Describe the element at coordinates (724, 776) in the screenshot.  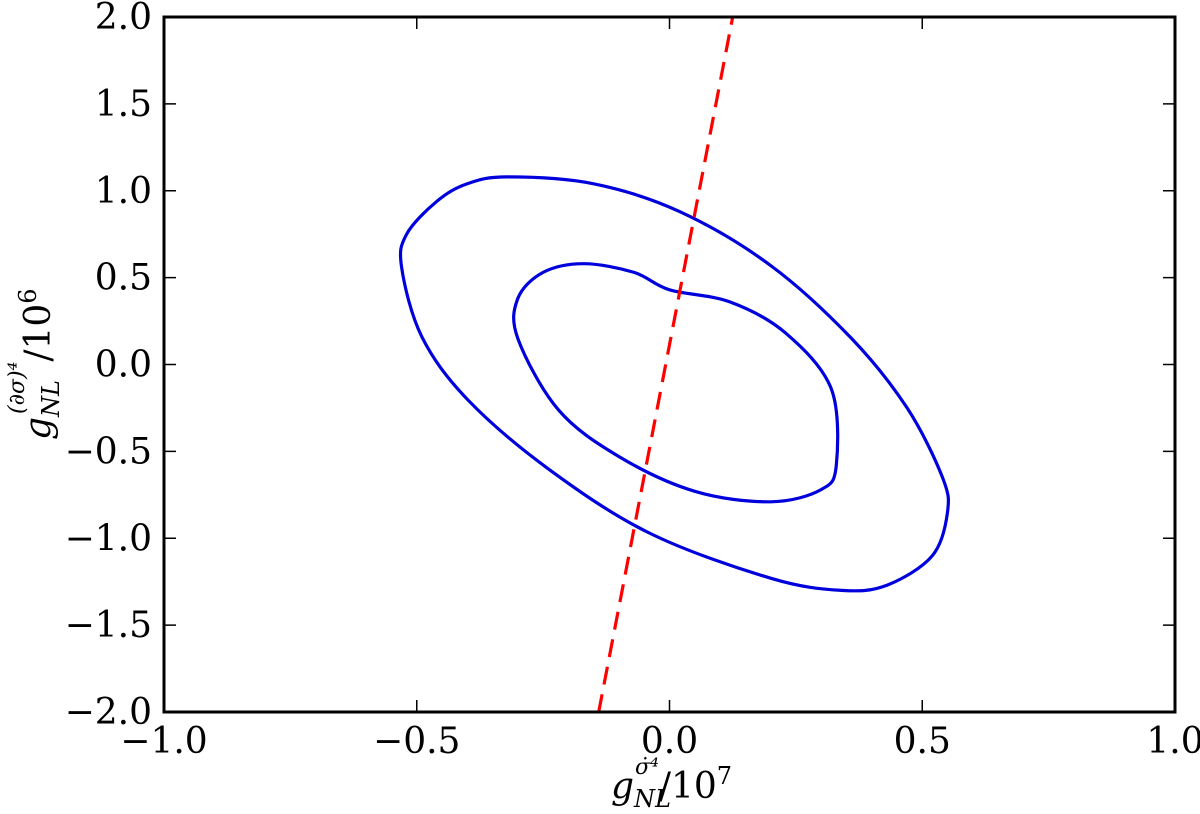
I see `x-axis-label-exp: 7` at that location.